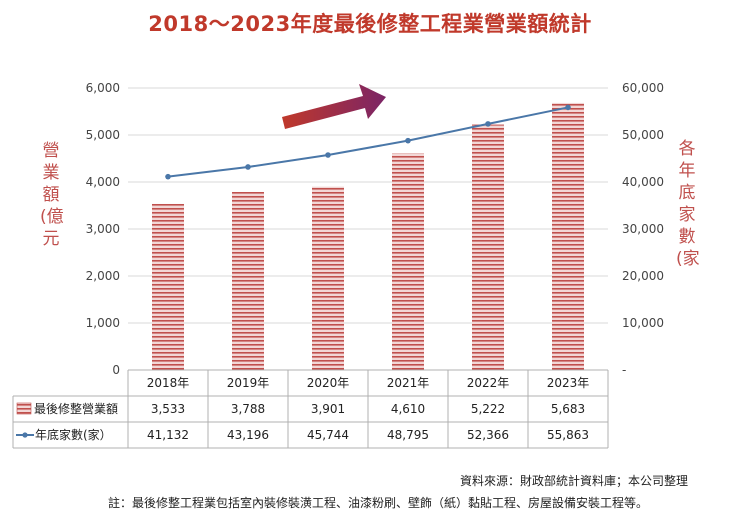  Describe the element at coordinates (488, 409) in the screenshot. I see `bar-value-cell: 5,222` at that location.